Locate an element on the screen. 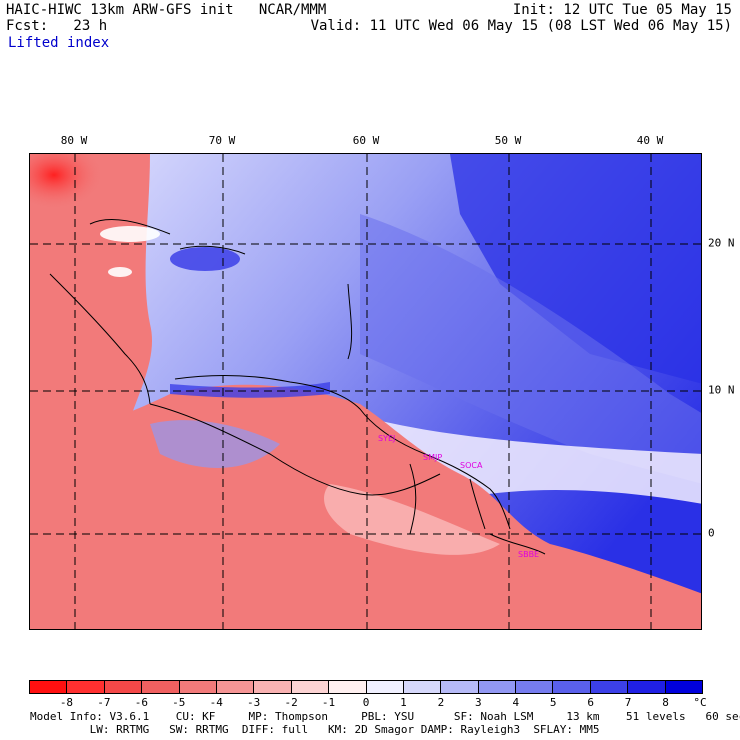 This screenshot has height=740, width=740. station-smjp: SMJP is located at coordinates (433, 457).